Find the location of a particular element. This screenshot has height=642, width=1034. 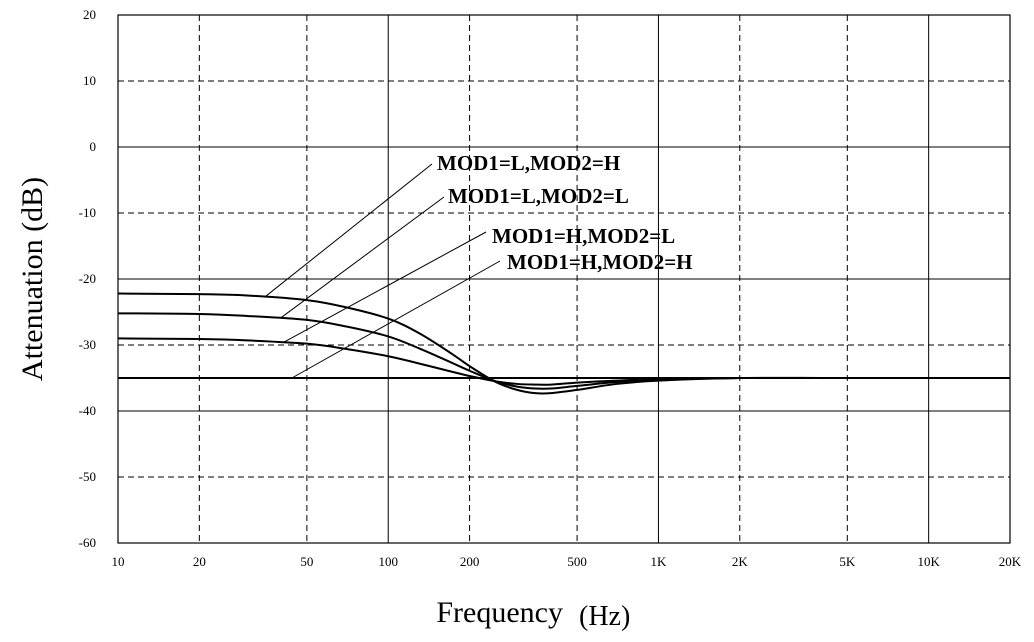

x-tick-label: 500 is located at coordinates (577, 561).